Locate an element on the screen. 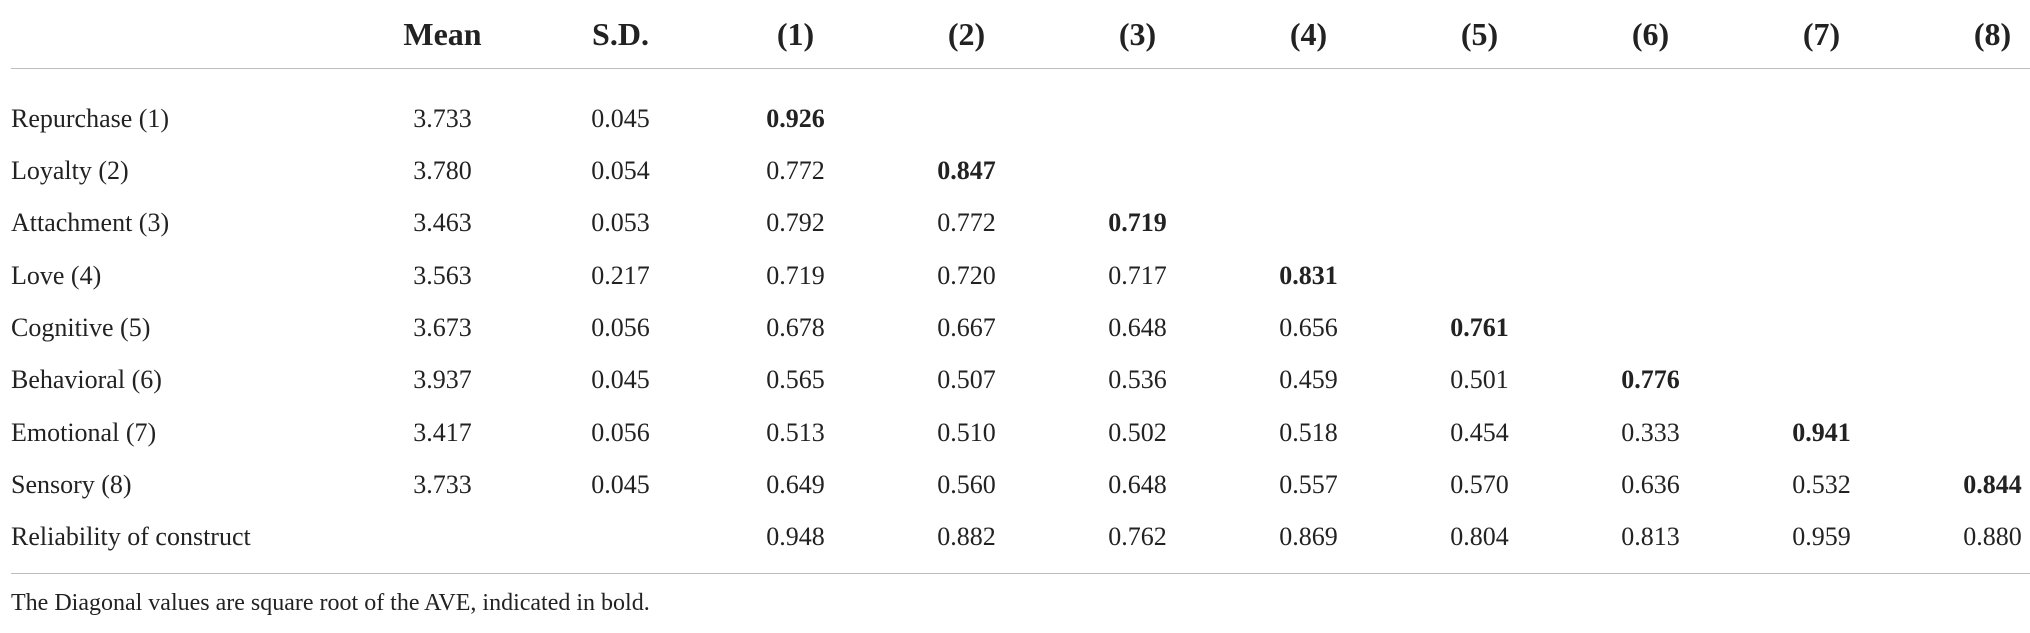 This screenshot has width=2030, height=633. row-label: Loyalty (2) is located at coordinates (70, 171).